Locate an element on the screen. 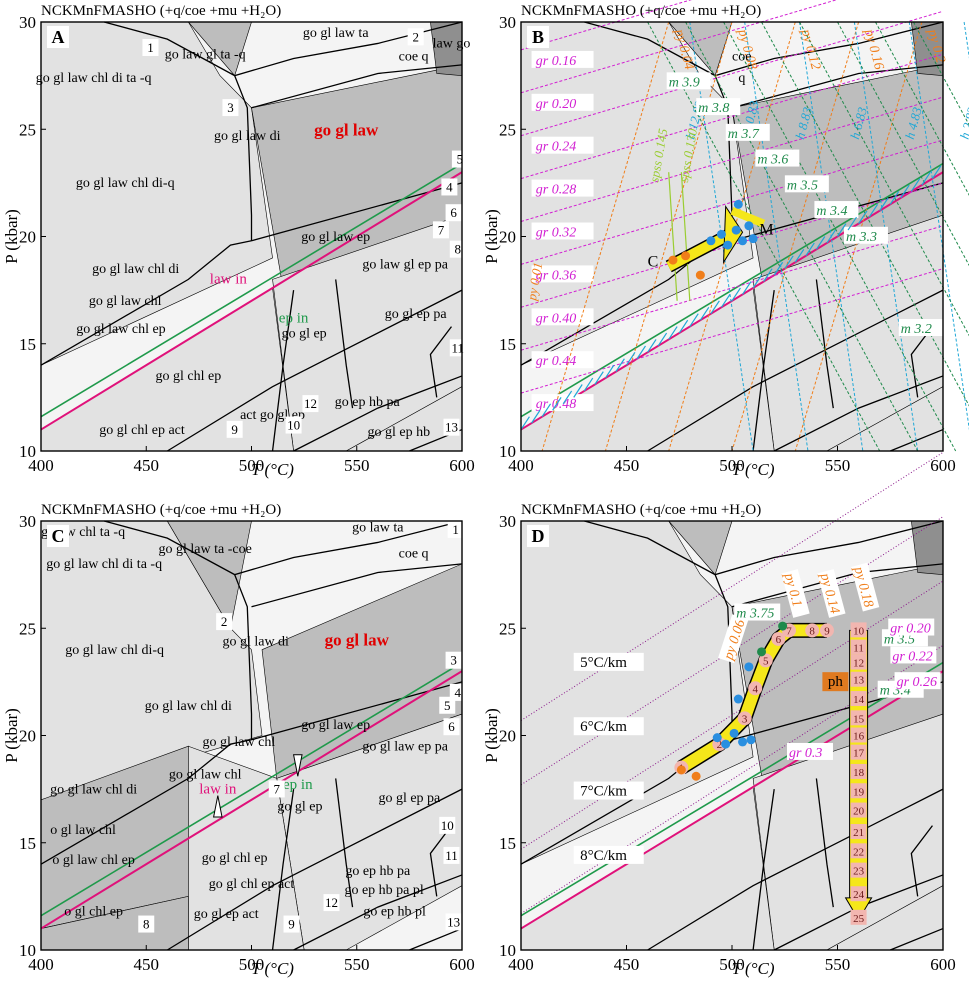 The width and height of the screenshot is (969, 987). field-number: 12 is located at coordinates (310, 403).